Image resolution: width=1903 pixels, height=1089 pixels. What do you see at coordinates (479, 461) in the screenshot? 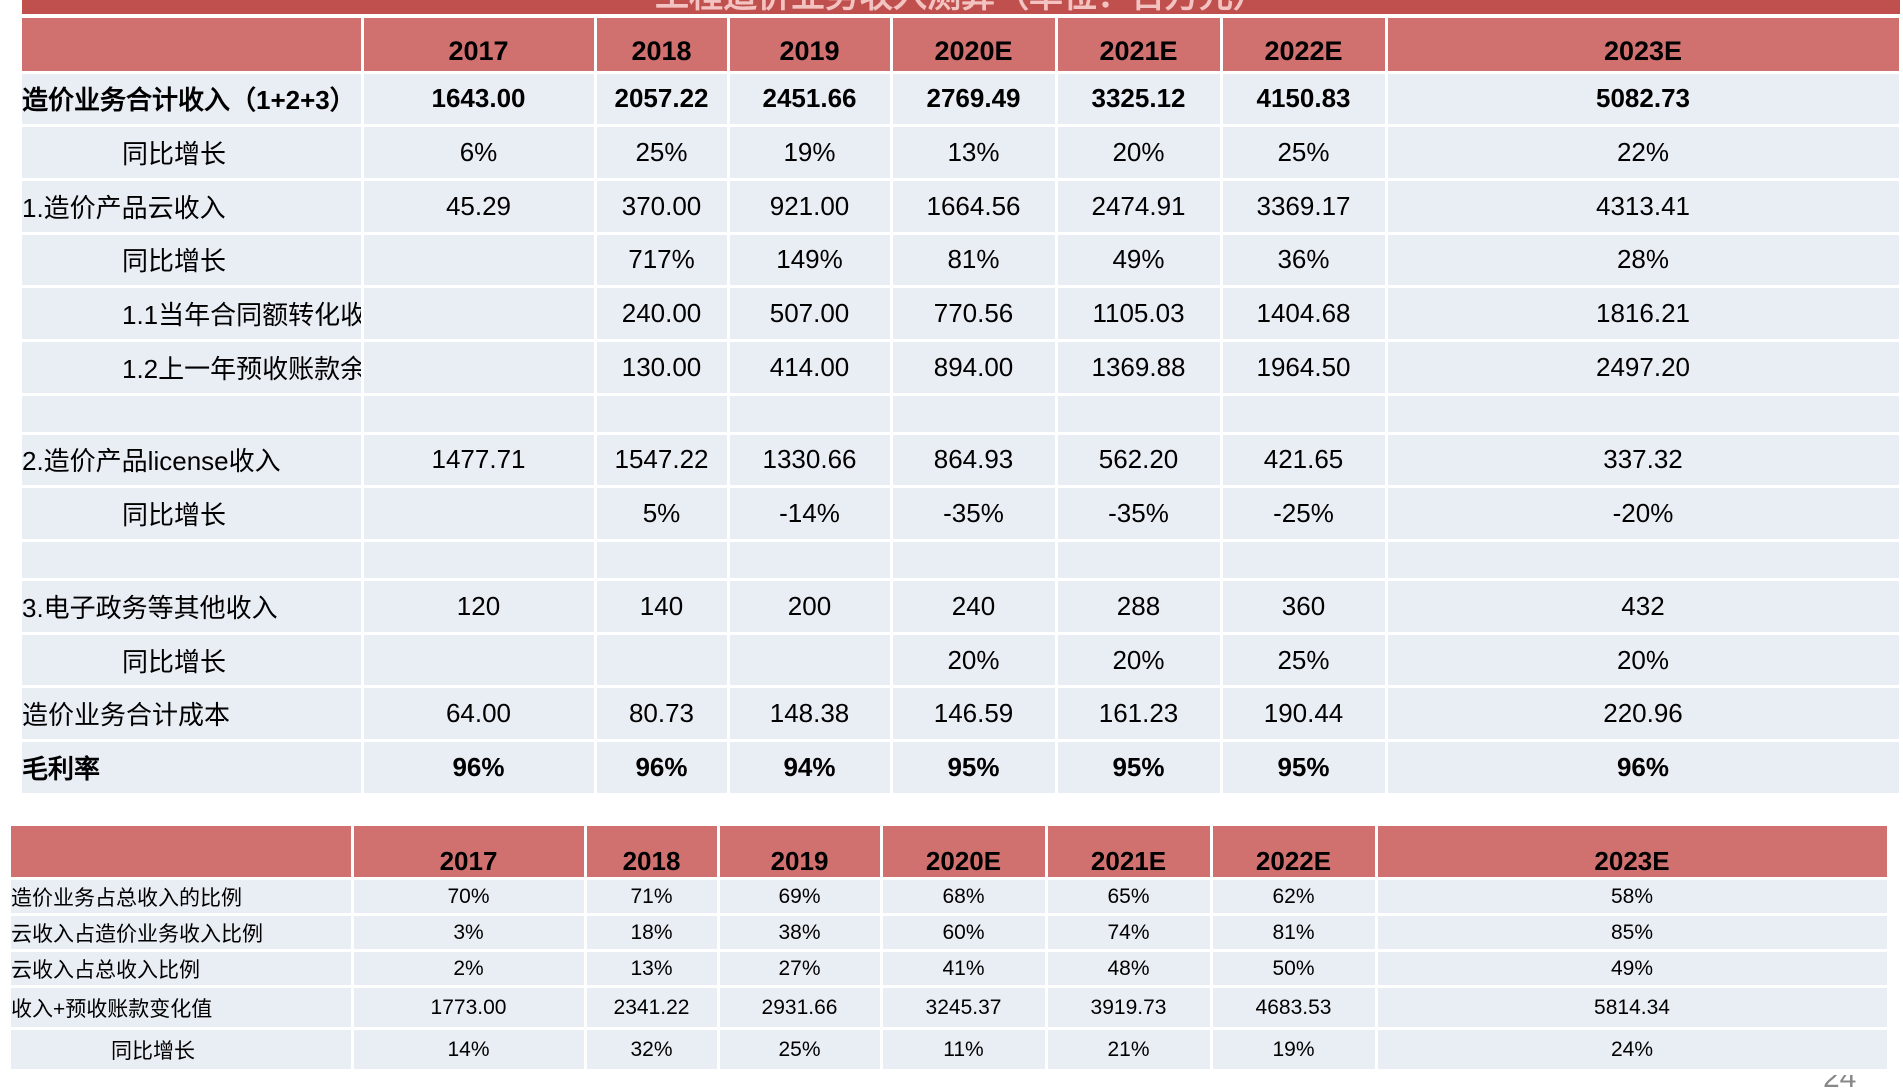
I see `table-cell: 1477.71` at bounding box center [479, 461].